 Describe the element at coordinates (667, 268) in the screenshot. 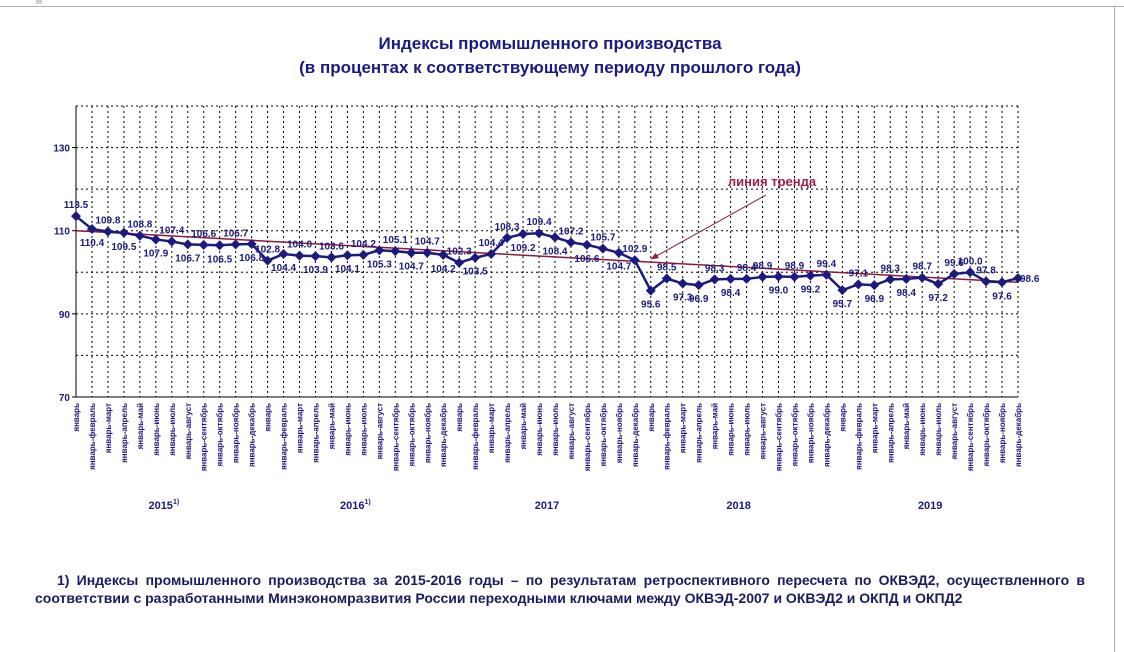

I see `data-label: 98.5` at that location.